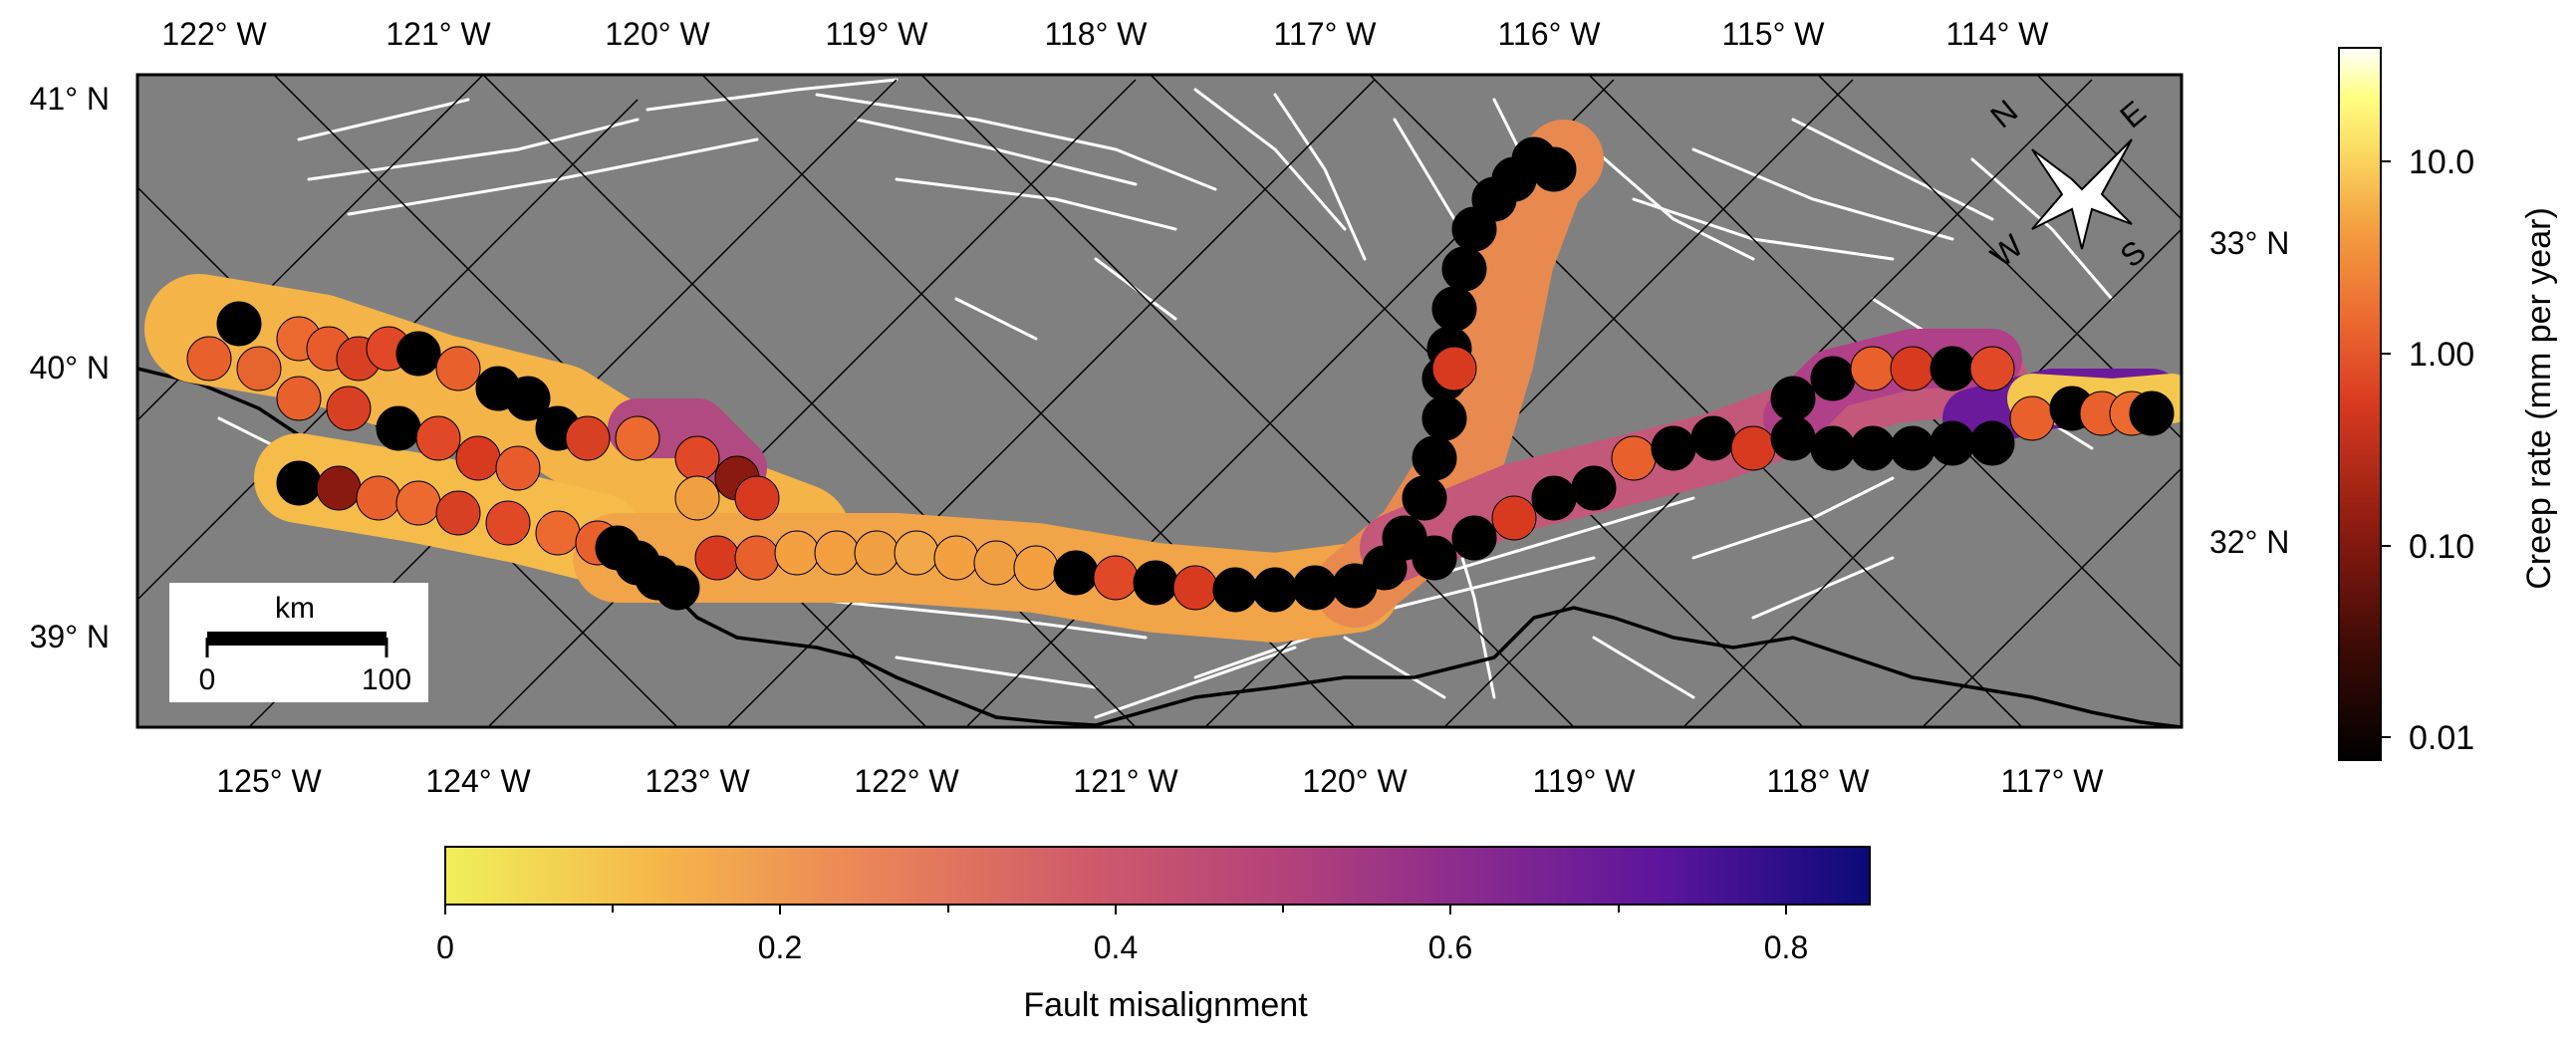 This screenshot has width=2576, height=1044. Describe the element at coordinates (214, 34) in the screenshot. I see `top-lon-label: 122° W` at that location.